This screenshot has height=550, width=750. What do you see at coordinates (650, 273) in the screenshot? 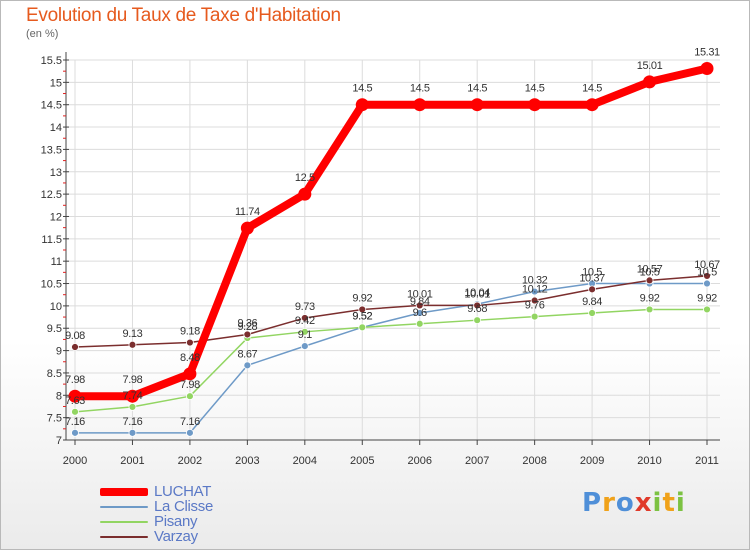
I see `data-label: 10.5` at bounding box center [650, 273].